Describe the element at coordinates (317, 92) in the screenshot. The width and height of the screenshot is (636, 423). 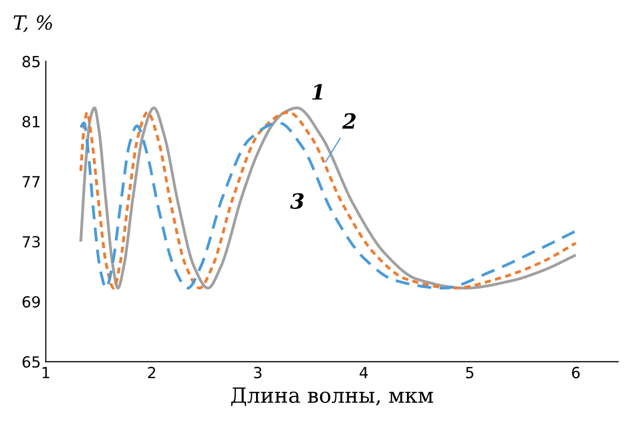
I see `annotation: 1` at that location.